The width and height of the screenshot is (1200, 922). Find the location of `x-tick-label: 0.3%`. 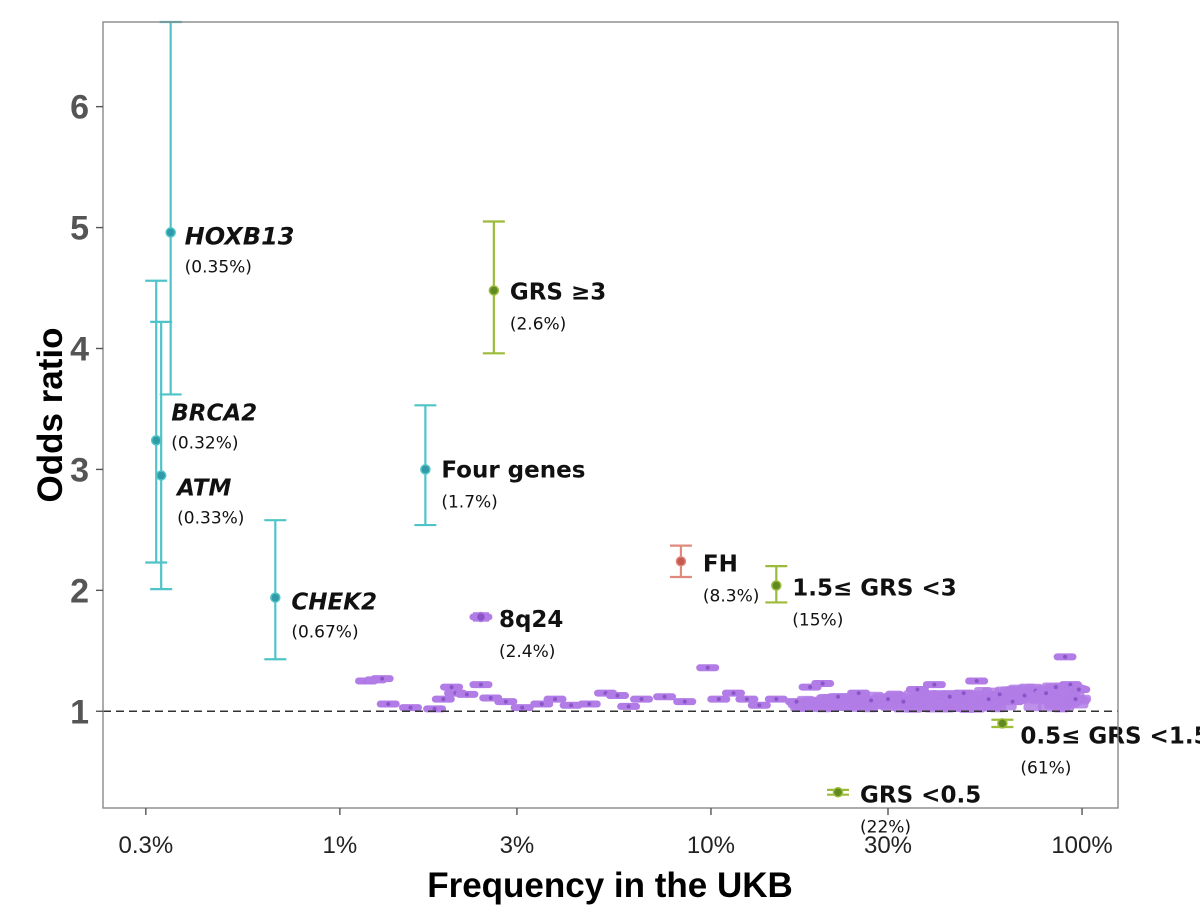

x-tick-label: 0.3% is located at coordinates (145, 845).